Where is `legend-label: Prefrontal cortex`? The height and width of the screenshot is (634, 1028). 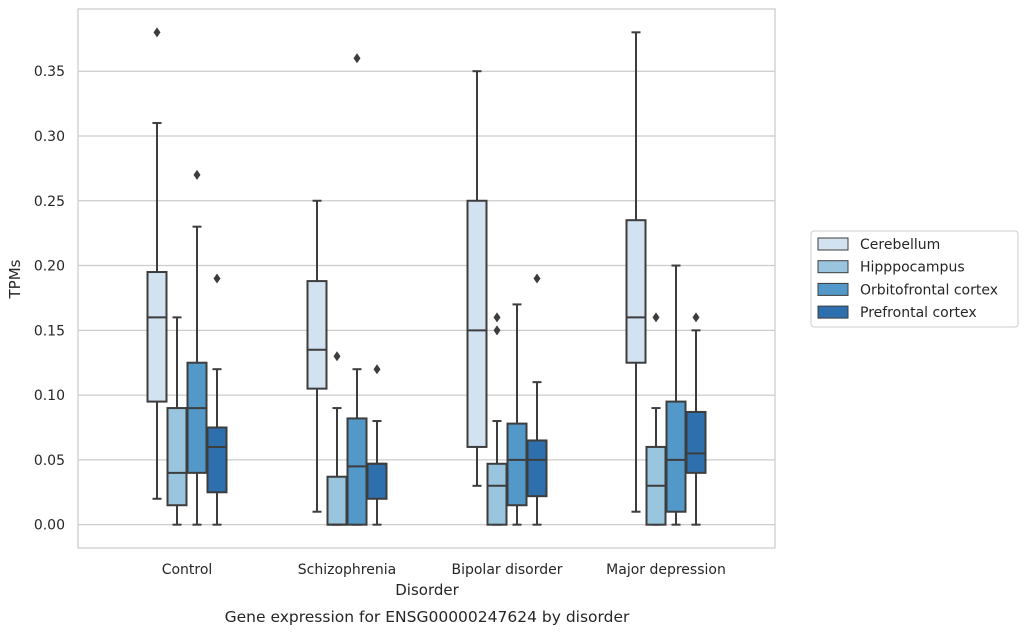
legend-label: Prefrontal cortex is located at coordinates (918, 313).